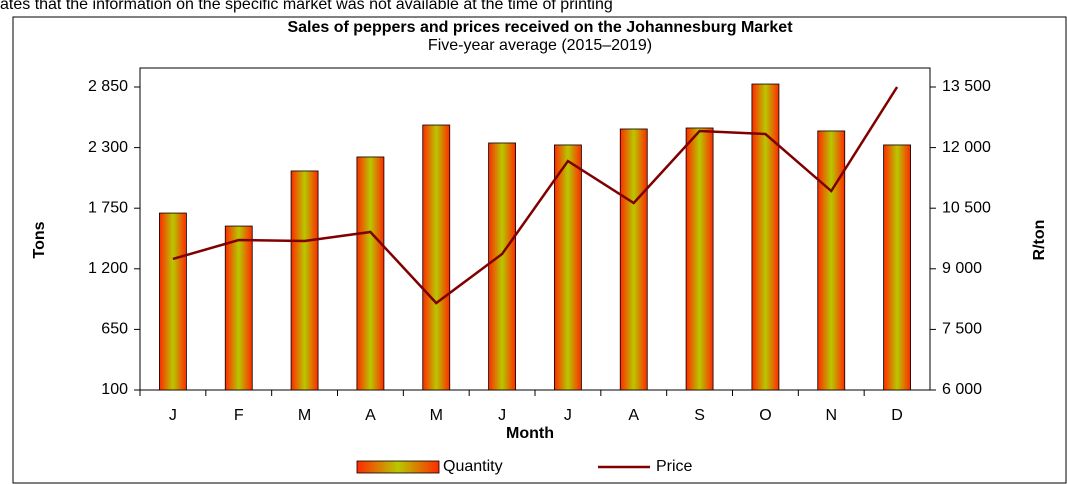 The height and width of the screenshot is (484, 1067). Describe the element at coordinates (962, 389) in the screenshot. I see `y2-tick-label: 6 000` at that location.